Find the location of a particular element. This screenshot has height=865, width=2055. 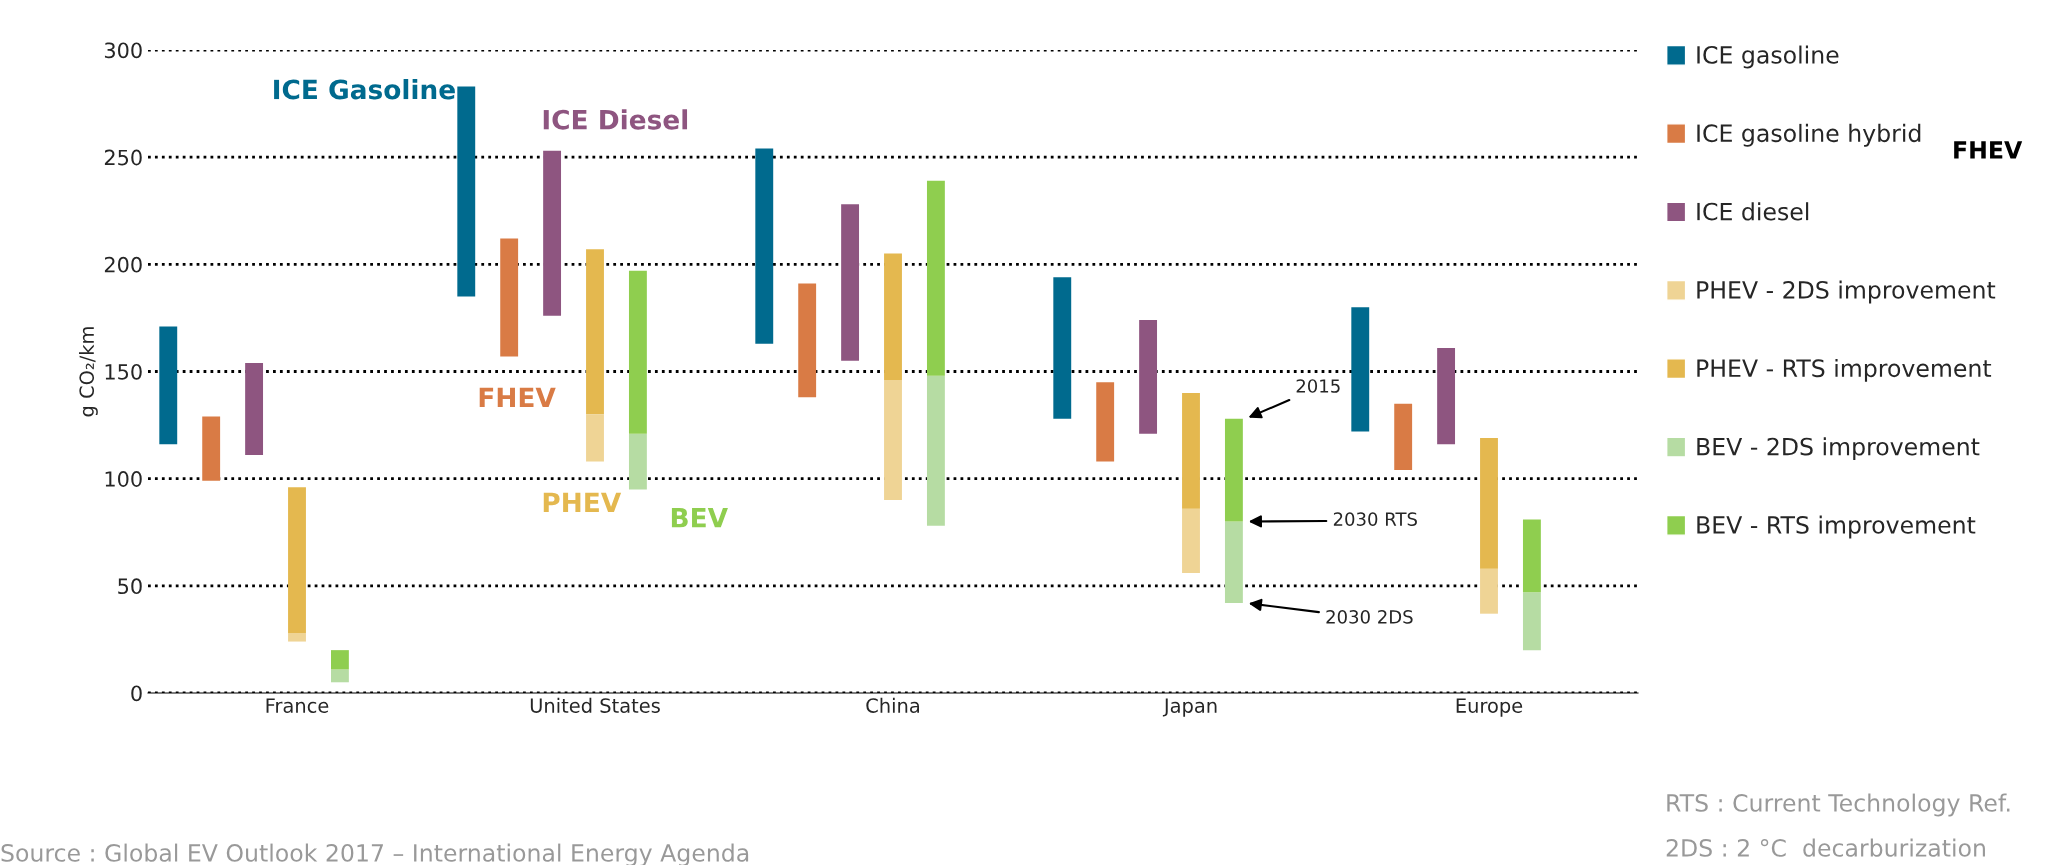

legend-label: PHEV - 2DS improvement is located at coordinates (1846, 292).